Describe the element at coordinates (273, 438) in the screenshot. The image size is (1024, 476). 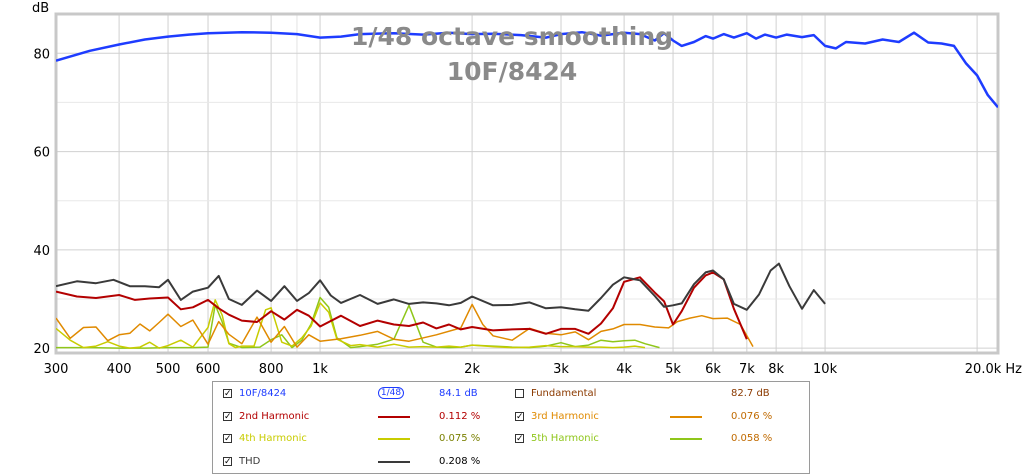
I see `legend-label: 4th Harmonic` at that location.